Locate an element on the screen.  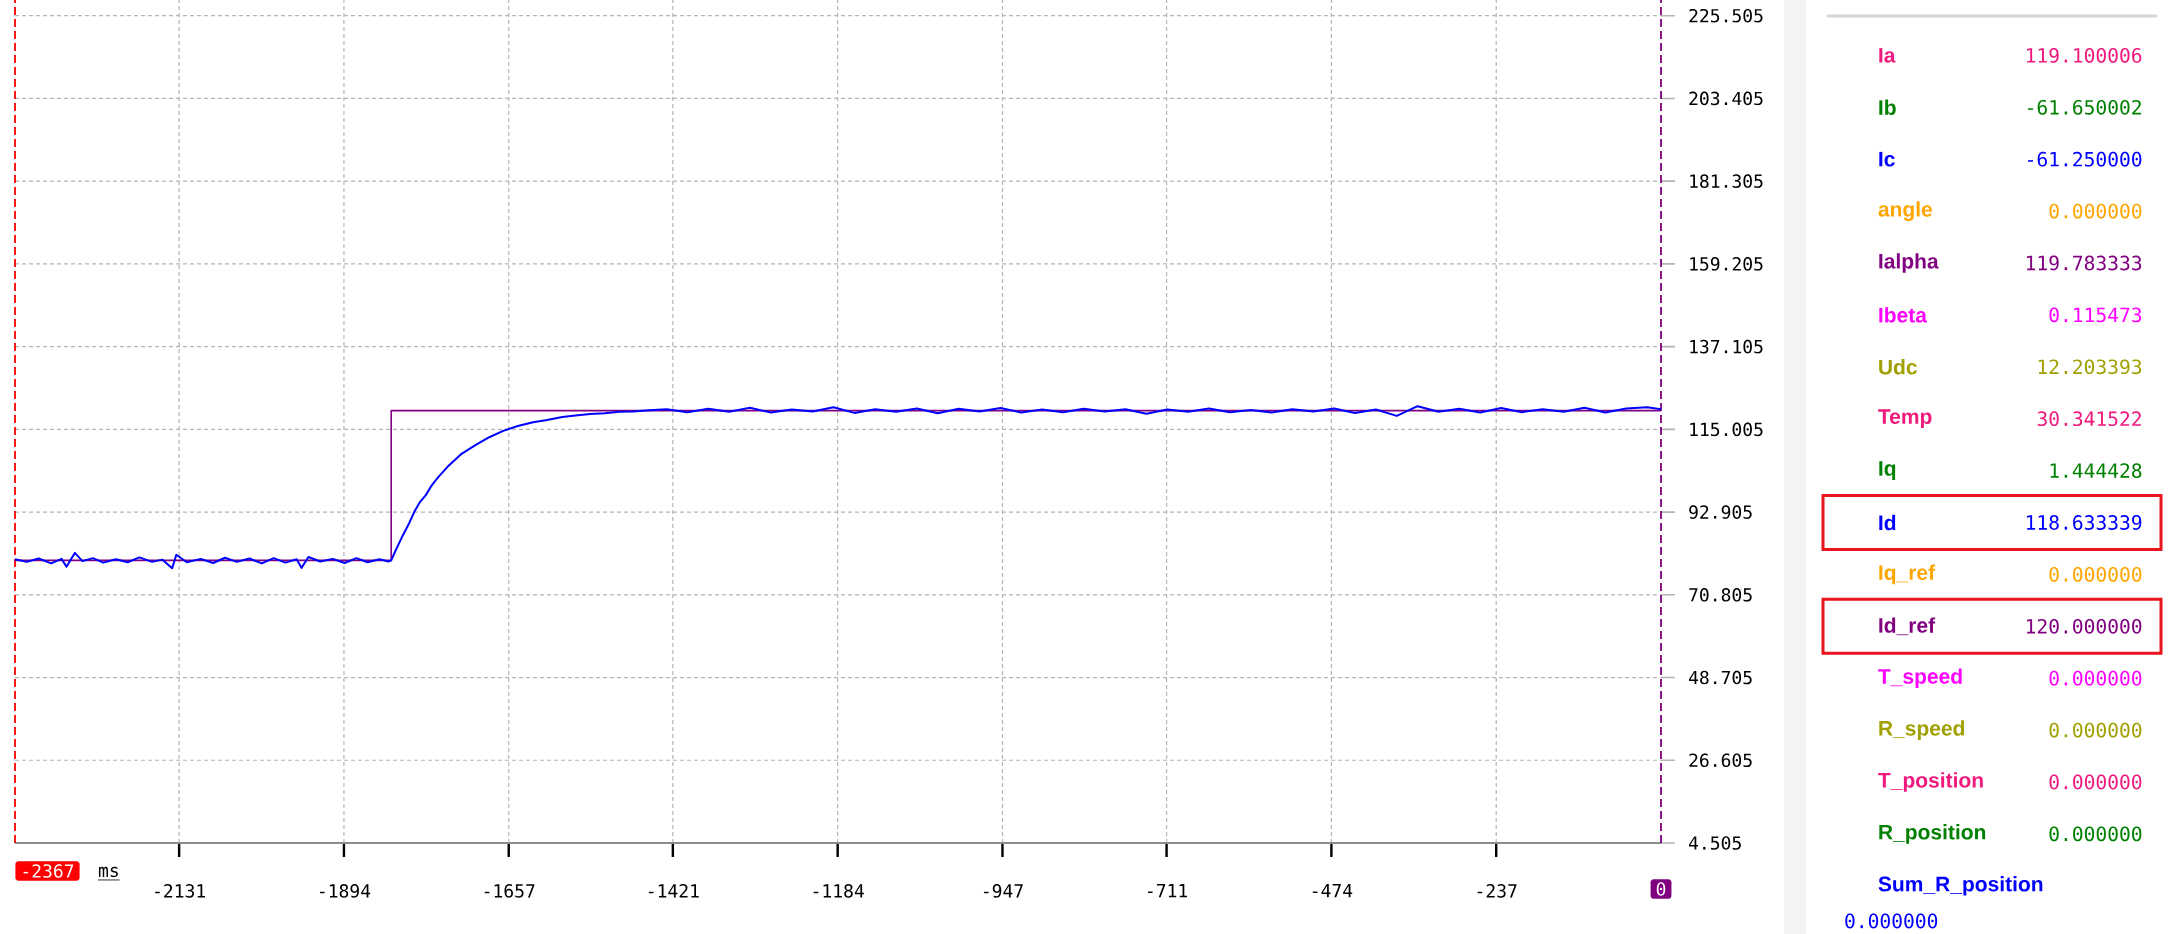
x-tick-label: -474 is located at coordinates (1332, 891).